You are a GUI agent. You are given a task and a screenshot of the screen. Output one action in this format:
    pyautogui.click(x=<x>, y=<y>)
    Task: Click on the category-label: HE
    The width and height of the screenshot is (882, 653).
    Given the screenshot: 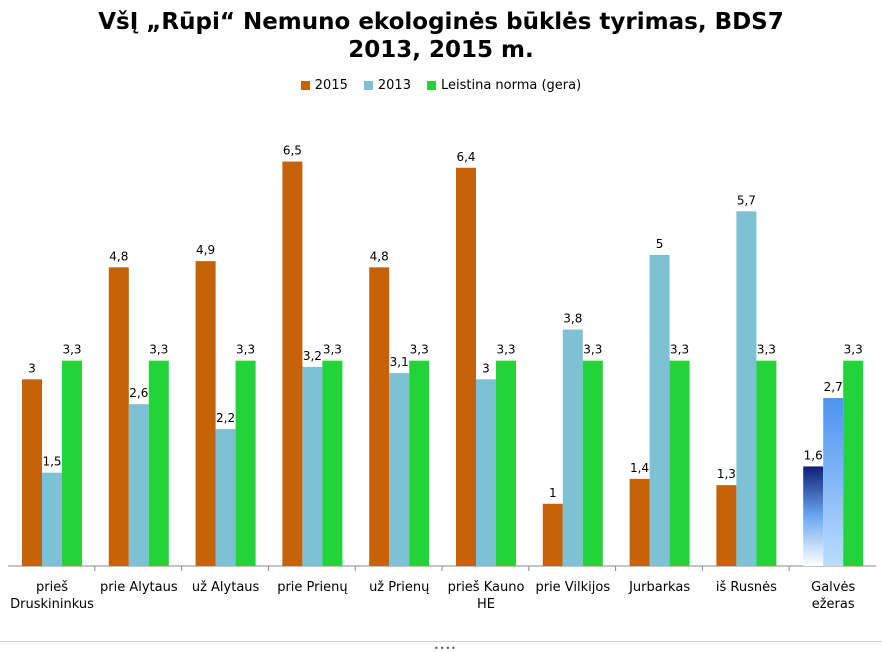 What is the action you would take?
    pyautogui.click(x=486, y=604)
    